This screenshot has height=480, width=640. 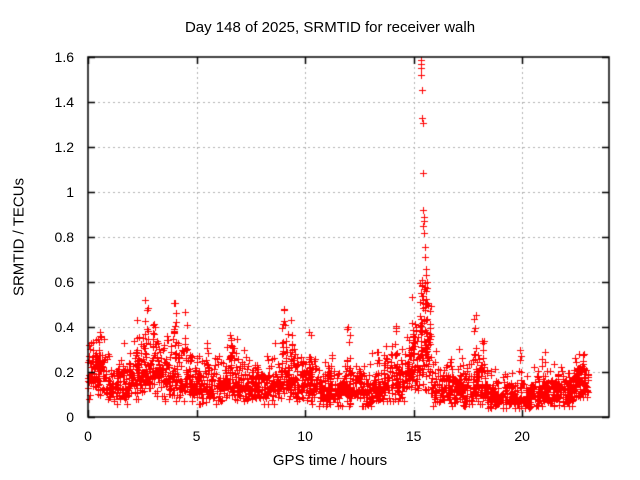 What do you see at coordinates (64, 282) in the screenshot?
I see `y-tick-label: 0.6` at bounding box center [64, 282].